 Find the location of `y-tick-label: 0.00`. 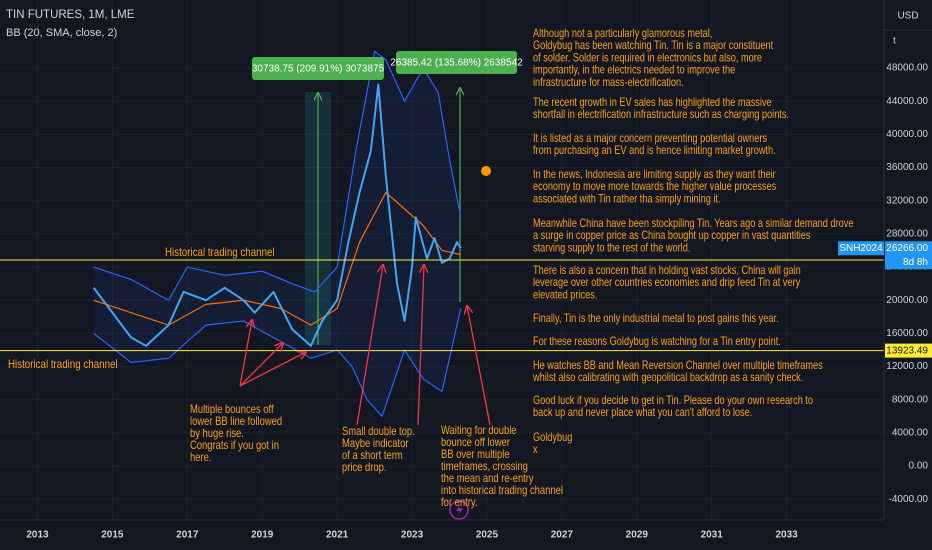

y-tick-label: 0.00 is located at coordinates (919, 466).